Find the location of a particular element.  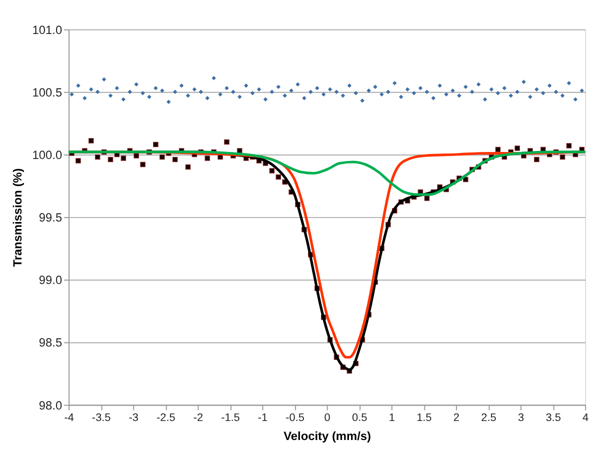

y-tick-label: 98.0 is located at coordinates (50, 405).